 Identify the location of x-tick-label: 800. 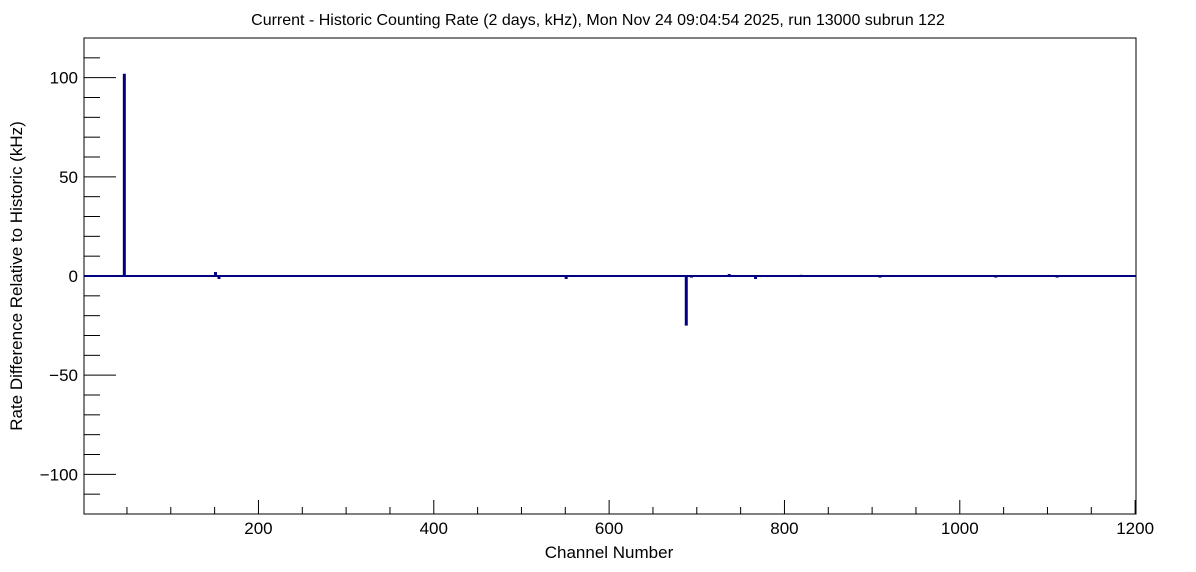
(784, 528).